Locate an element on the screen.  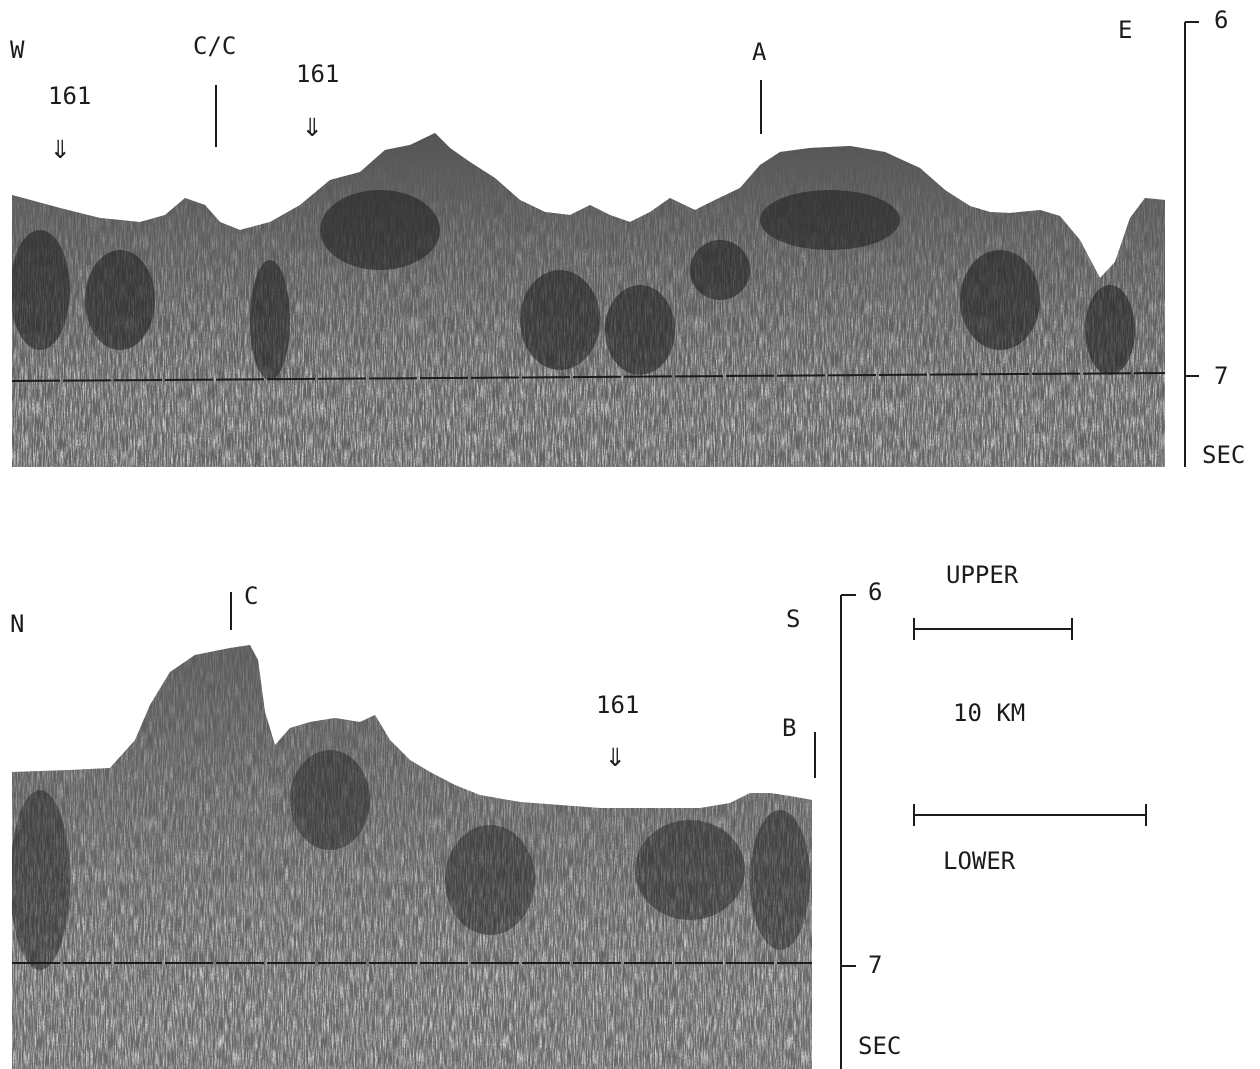
upper-scale-bottom-label: 7 is located at coordinates (1221, 376).